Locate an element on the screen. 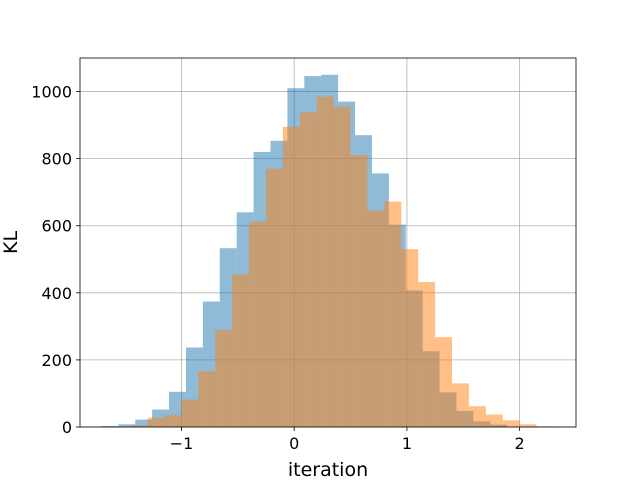 This screenshot has width=640, height=480. y-axis-label: KL is located at coordinates (11, 242).